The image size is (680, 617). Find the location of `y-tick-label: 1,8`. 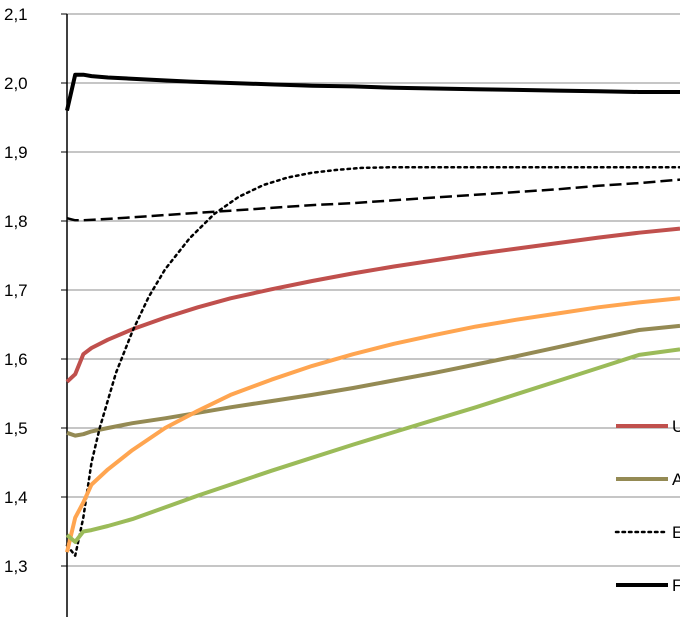

y-tick-label: 1,8 is located at coordinates (16, 221).